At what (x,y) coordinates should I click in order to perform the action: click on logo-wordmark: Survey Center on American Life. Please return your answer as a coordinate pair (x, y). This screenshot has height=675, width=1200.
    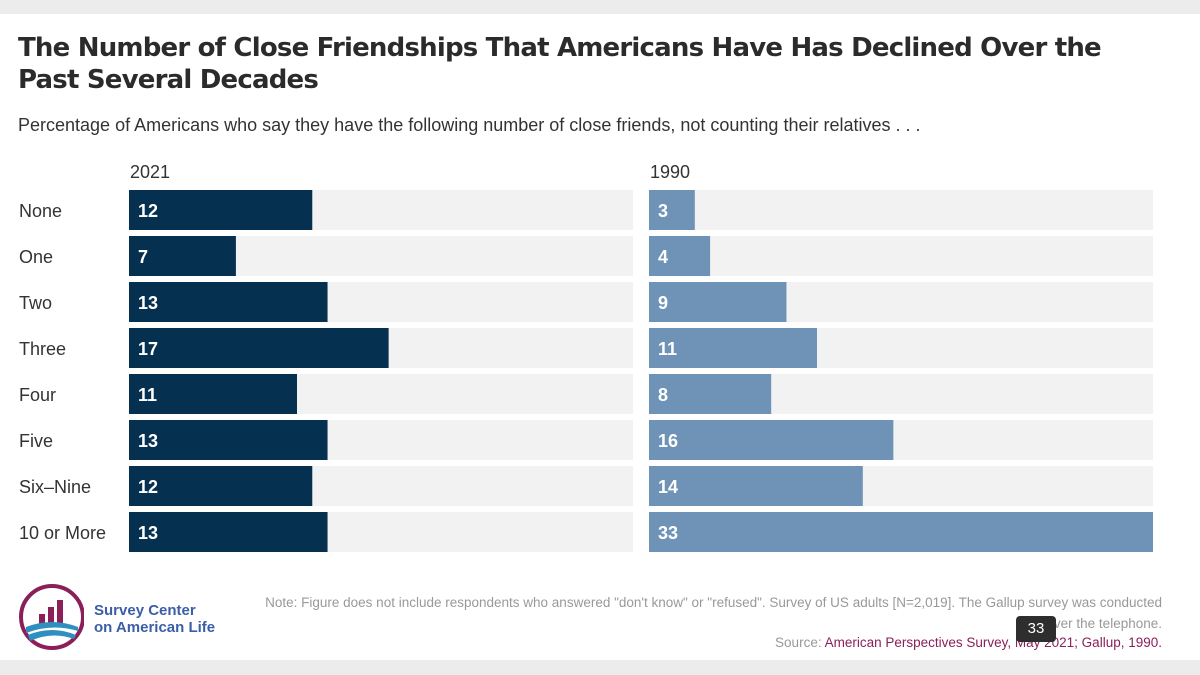
    Looking at the image, I should click on (154, 619).